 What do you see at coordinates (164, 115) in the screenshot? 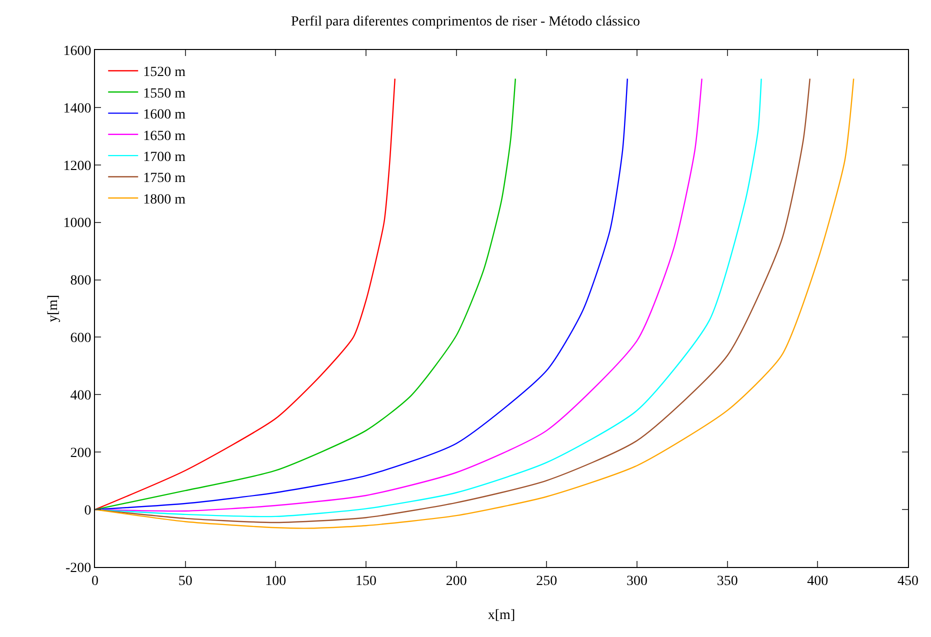
I see `legend-label: 1600 m` at bounding box center [164, 115].